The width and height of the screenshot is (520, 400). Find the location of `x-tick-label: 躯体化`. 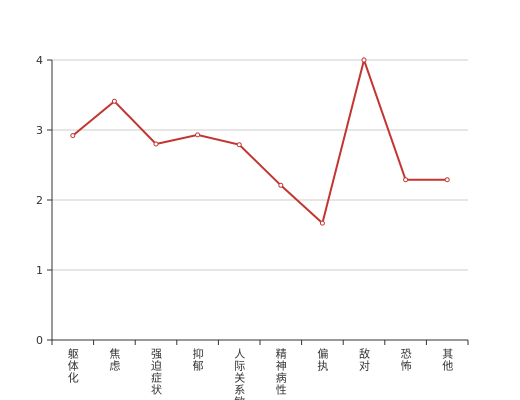

x-tick-label: 躯体化 is located at coordinates (72, 366).